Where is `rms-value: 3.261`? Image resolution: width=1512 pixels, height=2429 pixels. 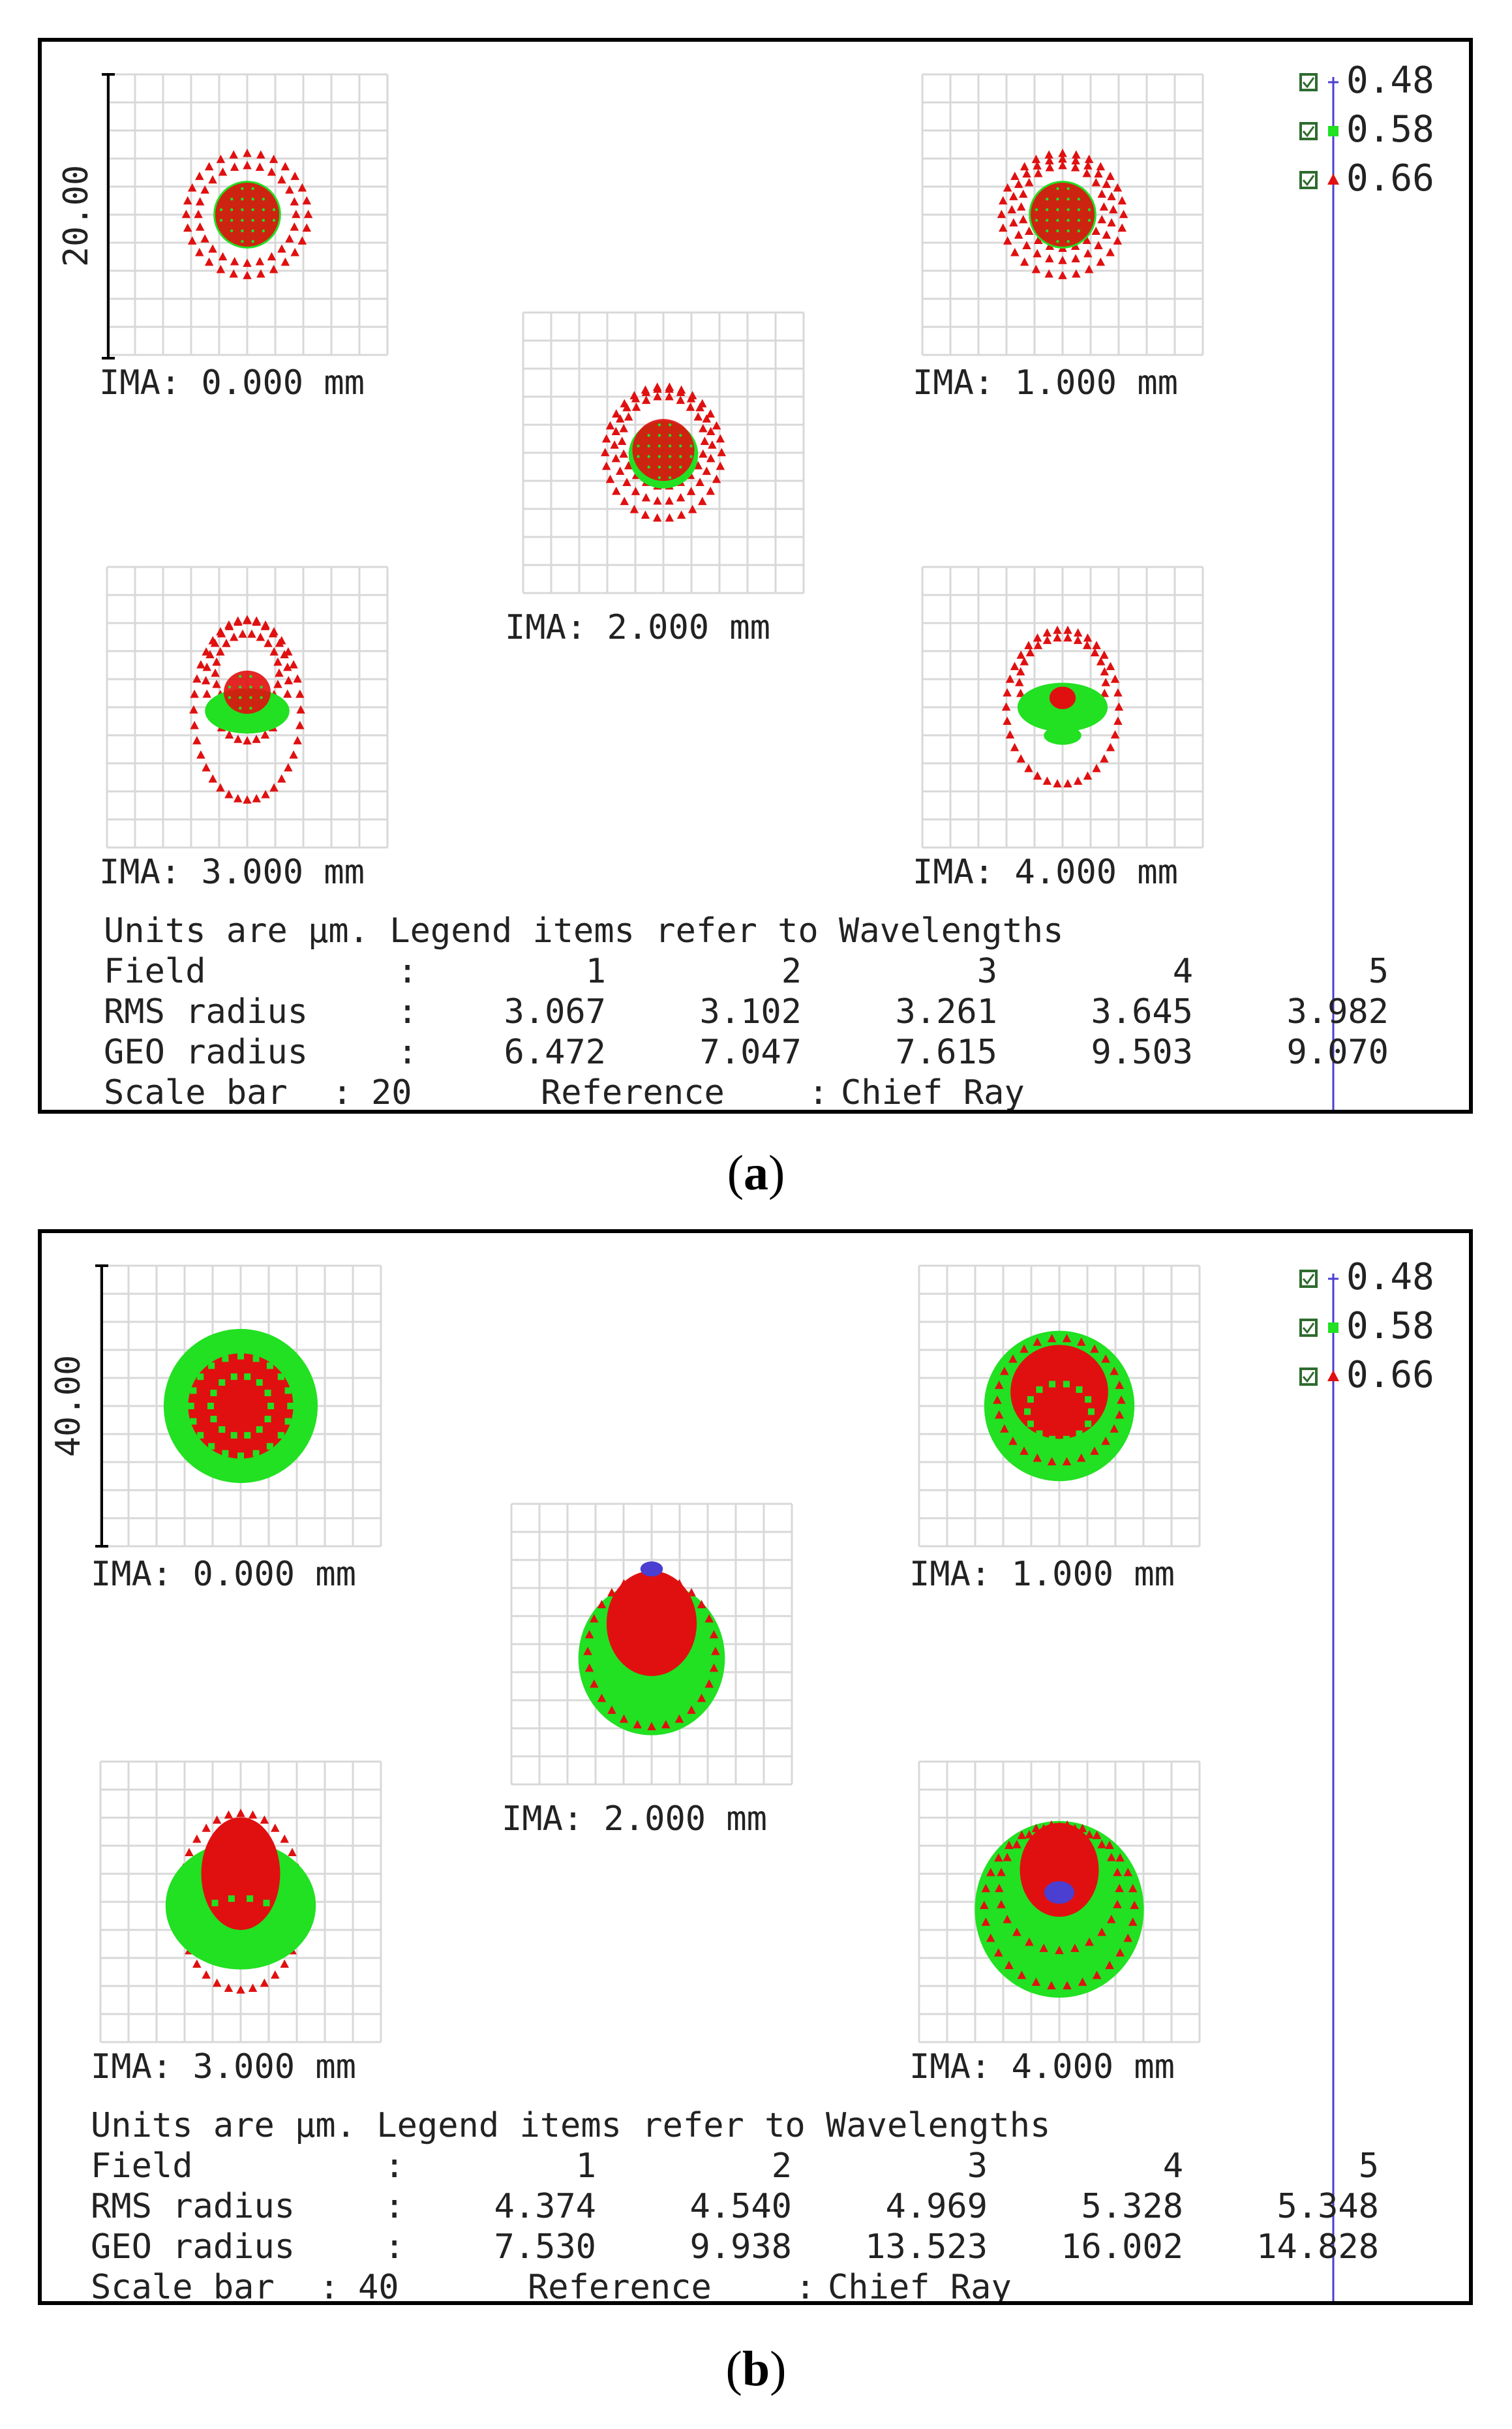
rms-value: 3.261 is located at coordinates (946, 1011).